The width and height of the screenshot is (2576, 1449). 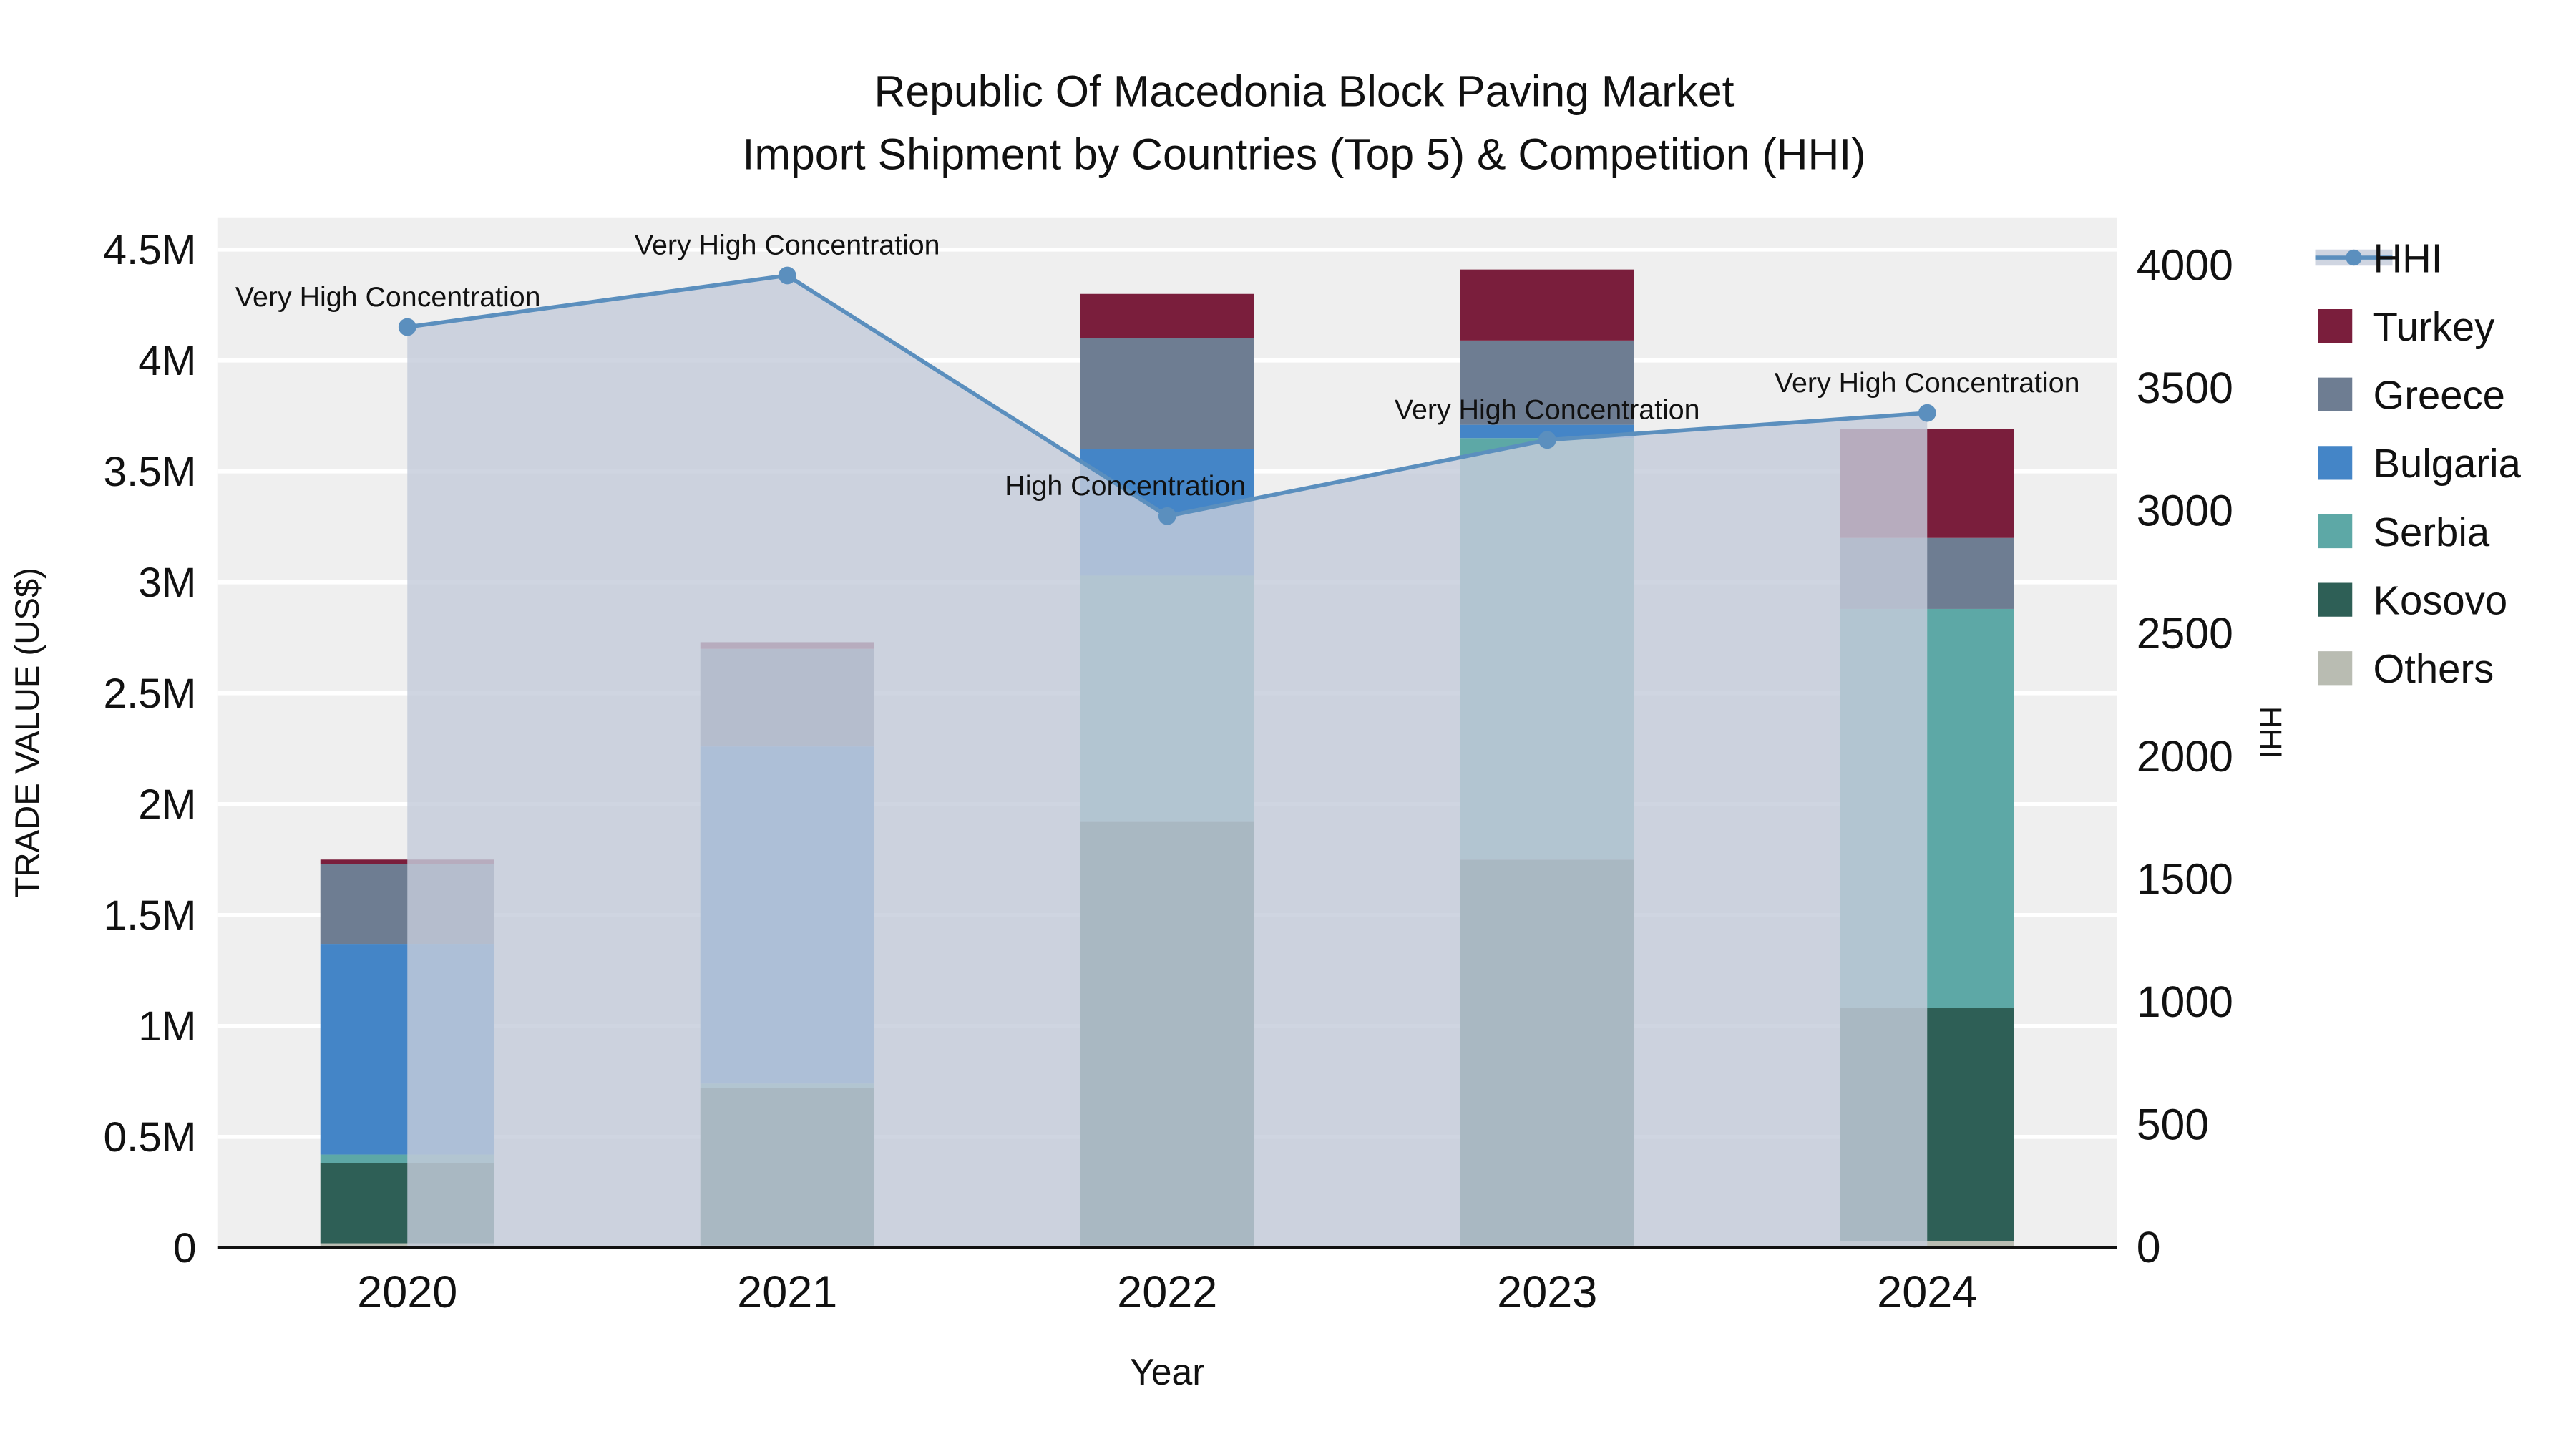 What do you see at coordinates (2149, 1247) in the screenshot?
I see `y-right-tick-label: 0` at bounding box center [2149, 1247].